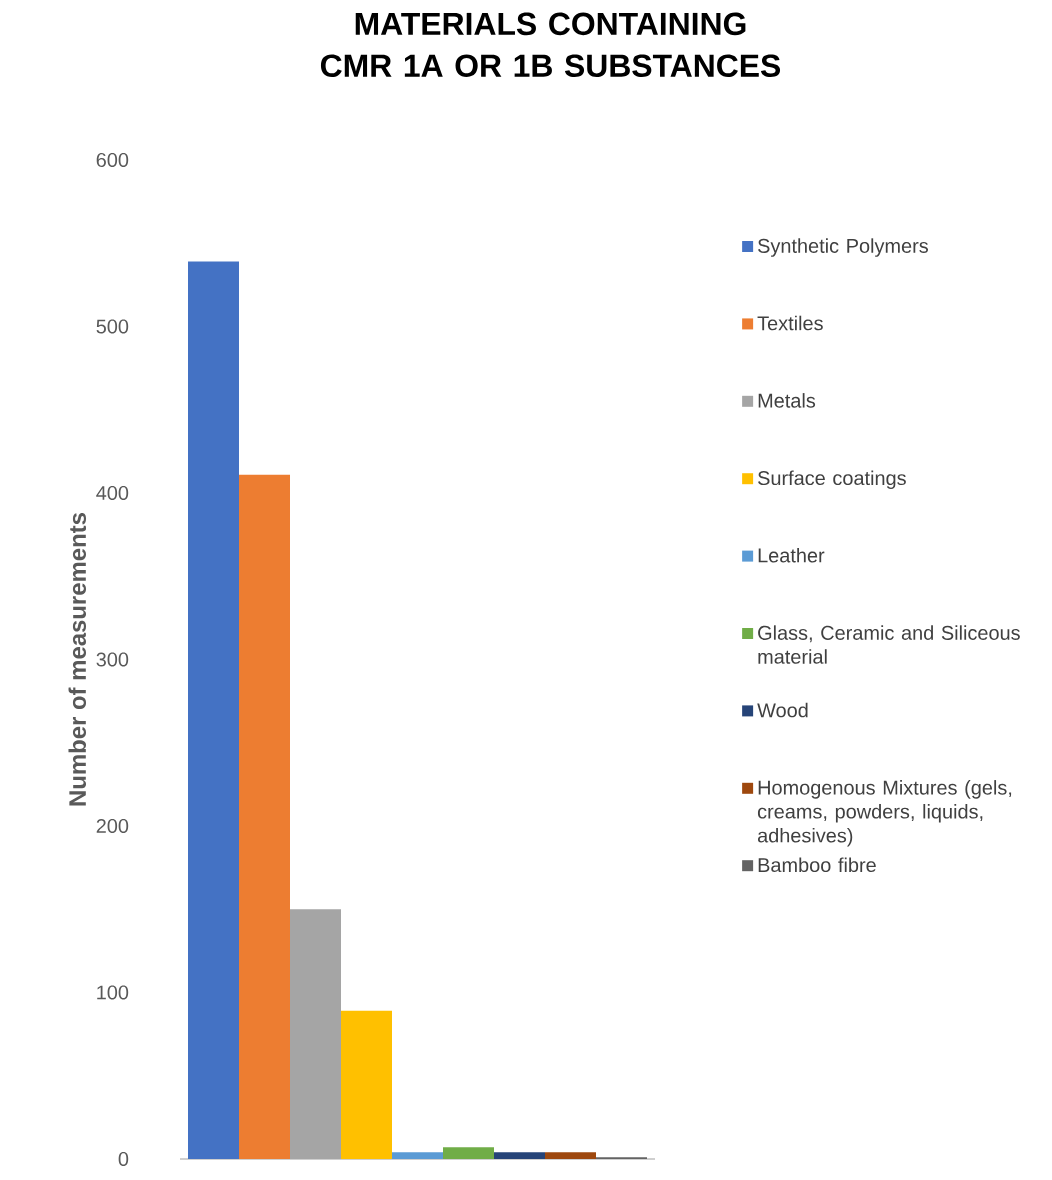  What do you see at coordinates (843, 247) in the screenshot?
I see `legend-label: Synthetic Polymers` at bounding box center [843, 247].